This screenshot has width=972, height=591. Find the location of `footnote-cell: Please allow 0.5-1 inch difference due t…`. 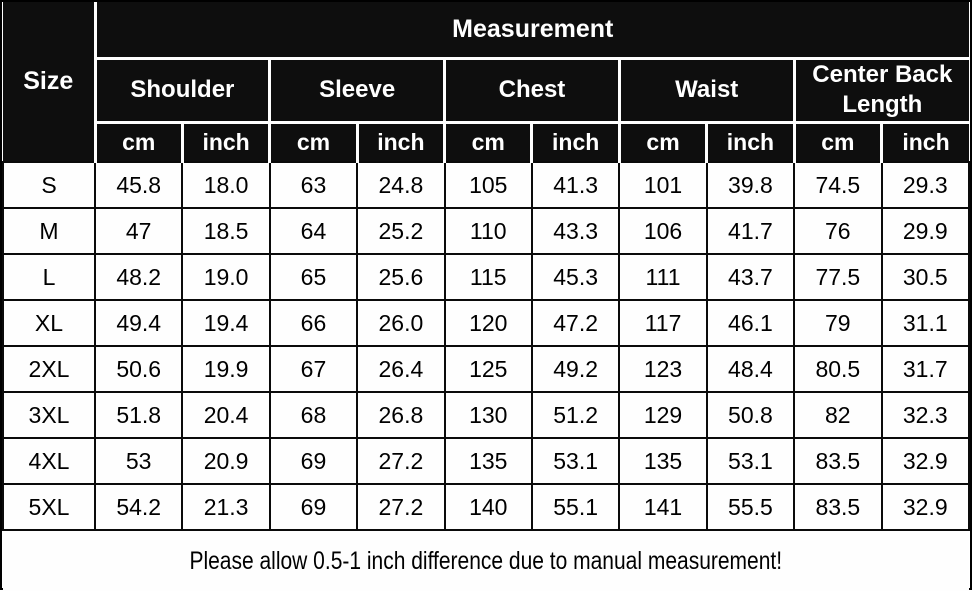

footnote-cell: Please allow 0.5-1 inch difference due t… is located at coordinates (486, 560).